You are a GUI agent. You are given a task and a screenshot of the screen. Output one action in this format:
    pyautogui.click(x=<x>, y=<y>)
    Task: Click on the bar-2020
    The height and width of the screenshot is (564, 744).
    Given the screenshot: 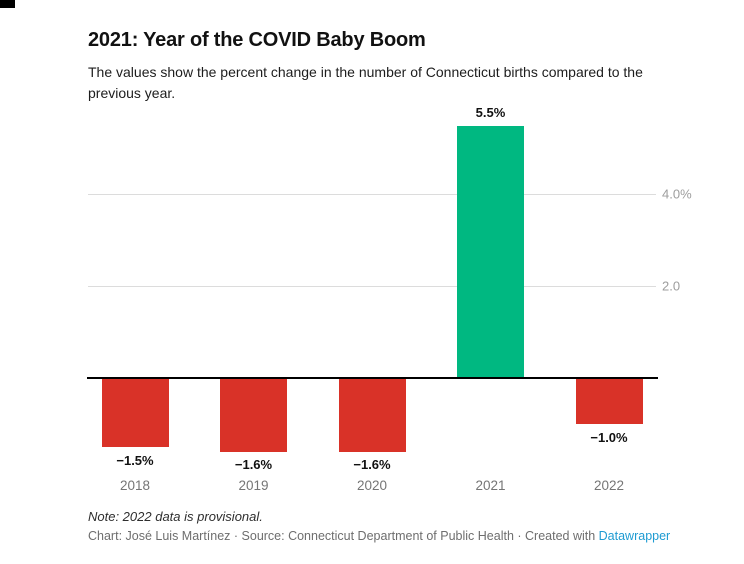 What is the action you would take?
    pyautogui.click(x=372, y=415)
    